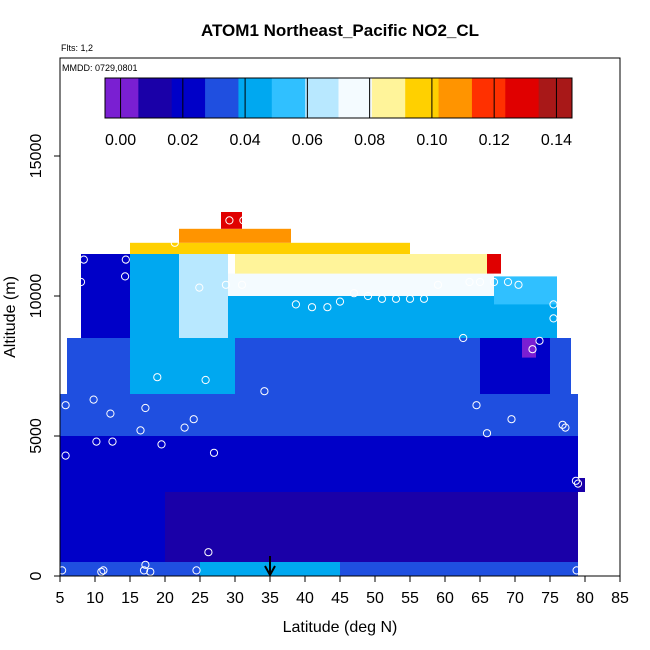 The width and height of the screenshot is (650, 650). I want to click on x-tick-label: 30, so click(235, 598).